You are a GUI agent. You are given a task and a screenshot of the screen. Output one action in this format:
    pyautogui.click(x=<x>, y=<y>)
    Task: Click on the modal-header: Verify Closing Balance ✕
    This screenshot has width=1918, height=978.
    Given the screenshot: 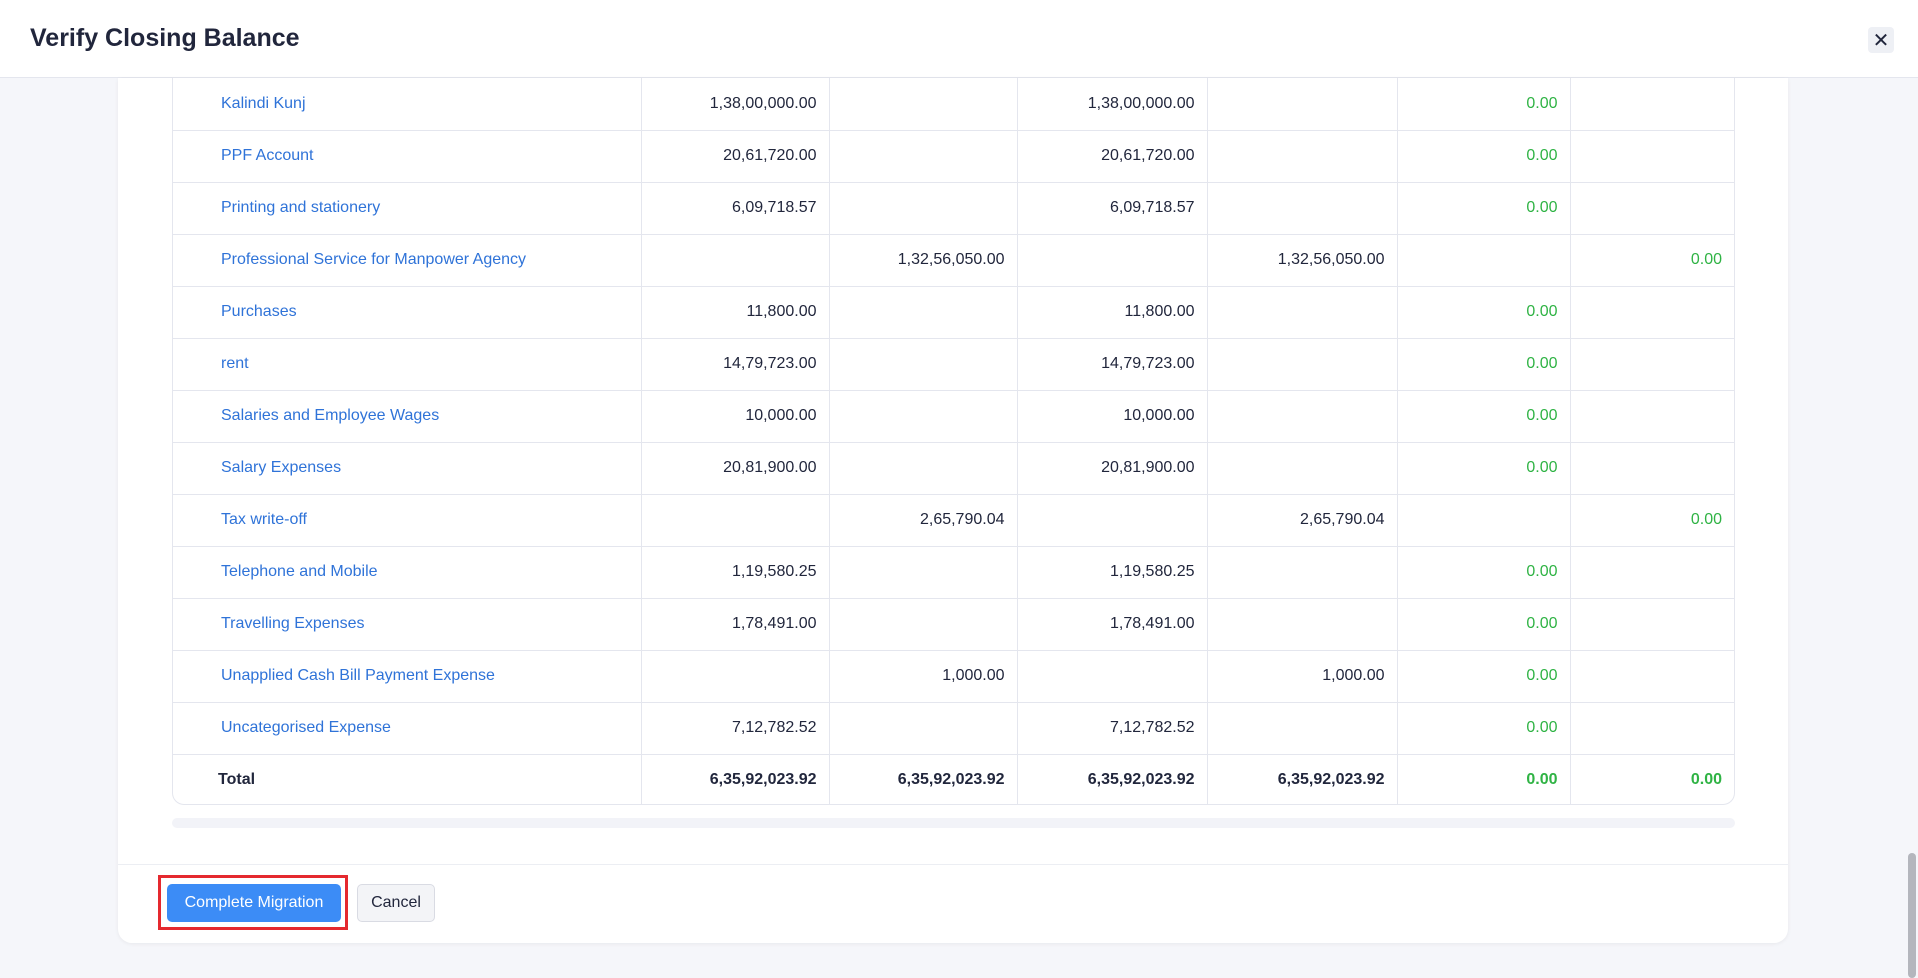 What is the action you would take?
    pyautogui.click(x=959, y=39)
    